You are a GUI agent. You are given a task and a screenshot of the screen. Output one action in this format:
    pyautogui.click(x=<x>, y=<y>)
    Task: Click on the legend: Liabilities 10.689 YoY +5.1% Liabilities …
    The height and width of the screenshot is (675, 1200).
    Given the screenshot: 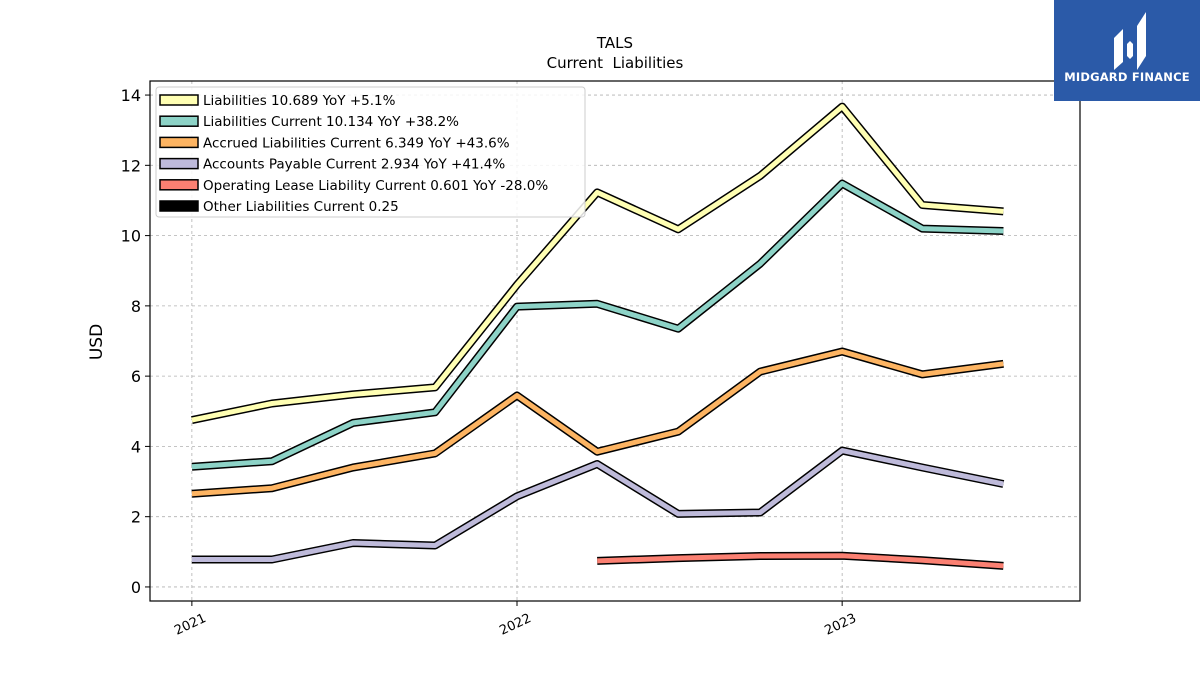 What is the action you would take?
    pyautogui.click(x=370, y=152)
    